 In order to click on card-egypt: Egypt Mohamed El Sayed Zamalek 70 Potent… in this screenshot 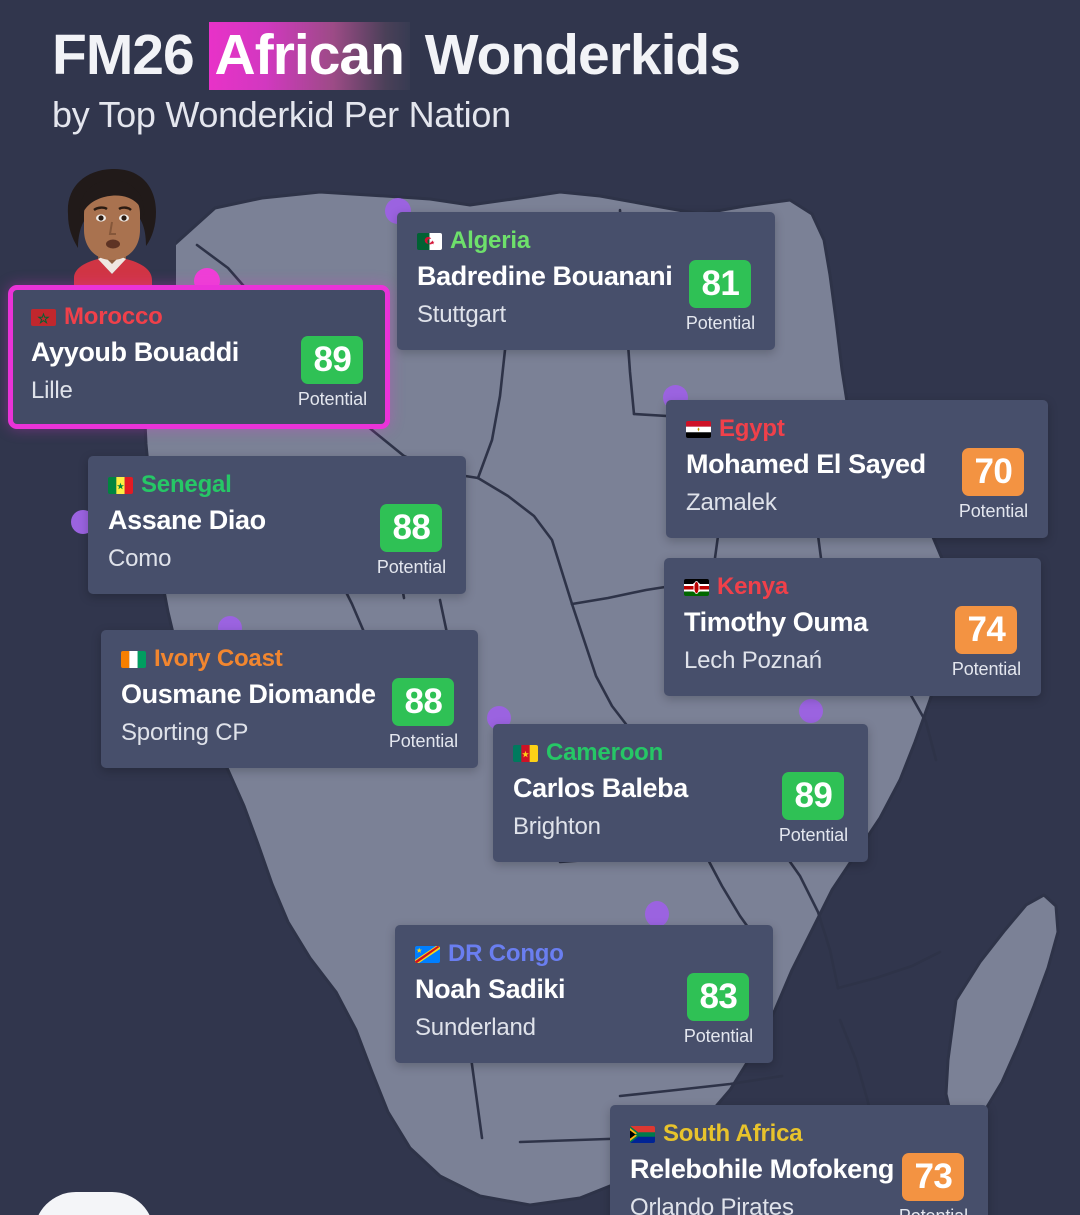, I will do `click(857, 469)`.